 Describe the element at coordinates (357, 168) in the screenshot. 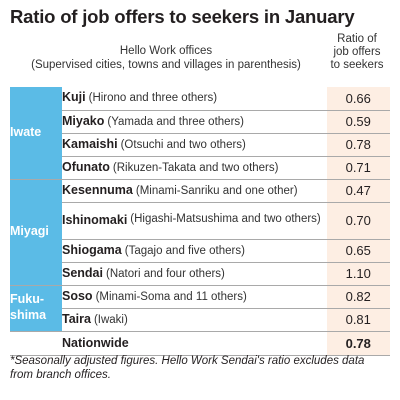

I see `ratio-value: 0.71` at that location.